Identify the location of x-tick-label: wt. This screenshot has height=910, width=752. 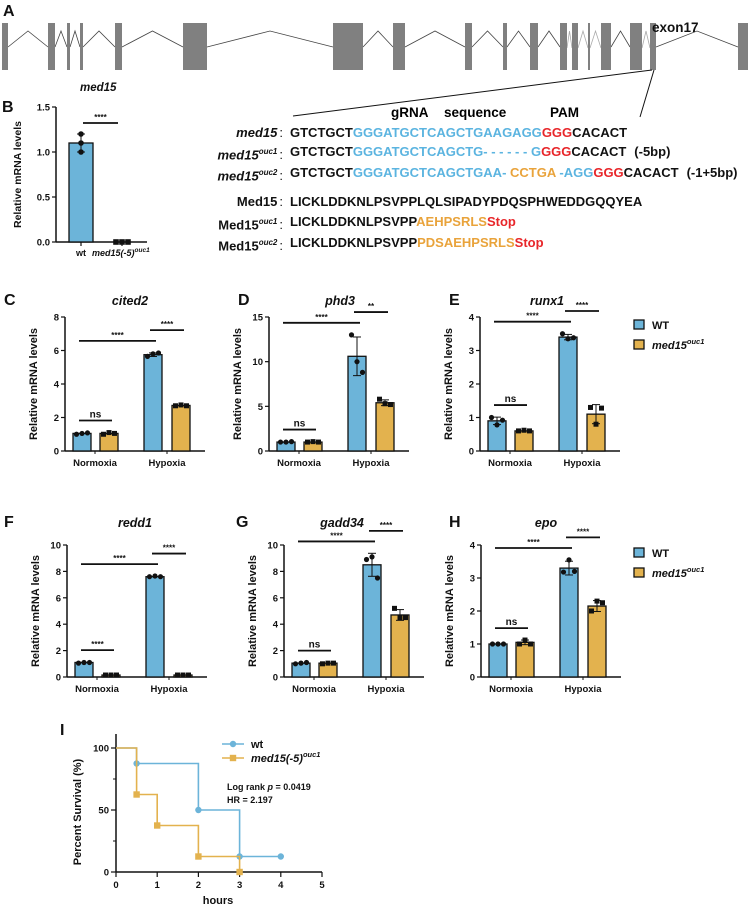
(80, 253).